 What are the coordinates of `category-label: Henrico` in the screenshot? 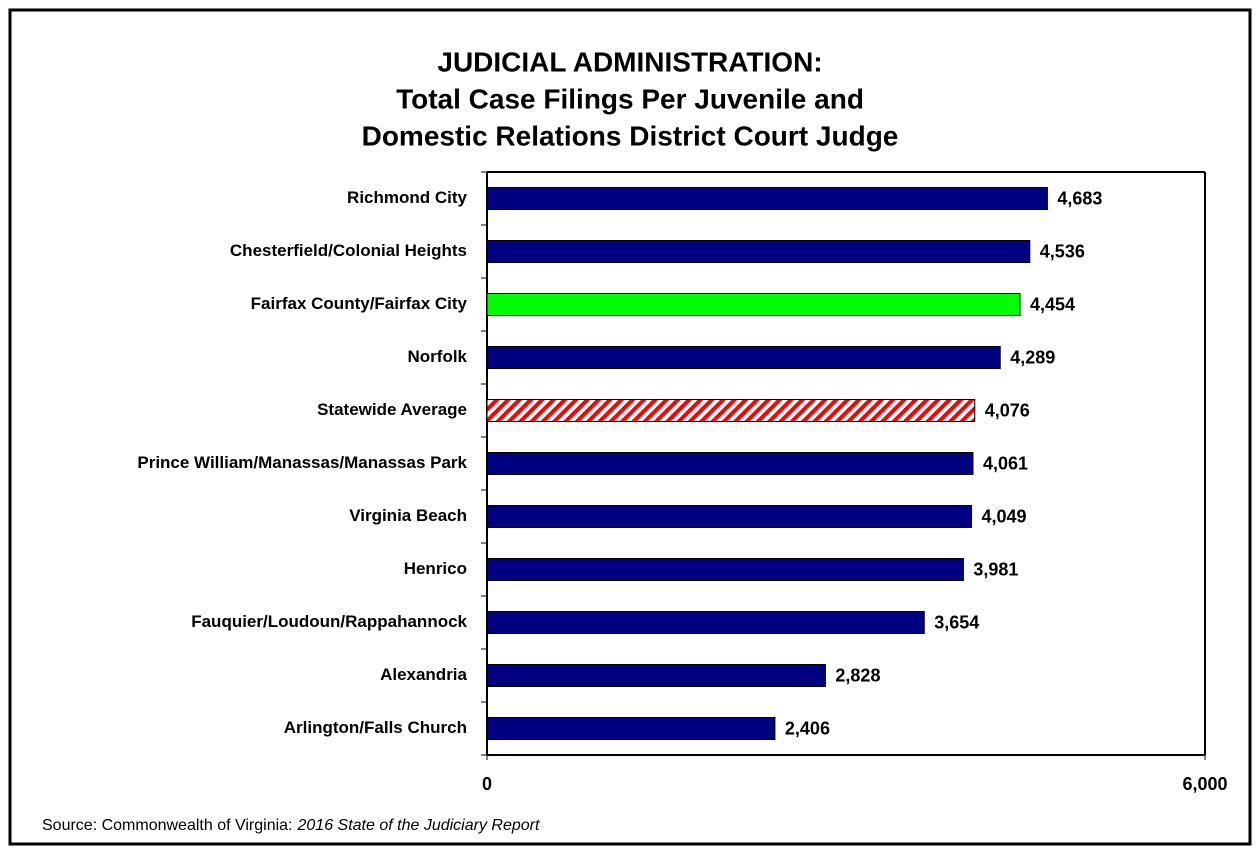 It's located at (435, 568).